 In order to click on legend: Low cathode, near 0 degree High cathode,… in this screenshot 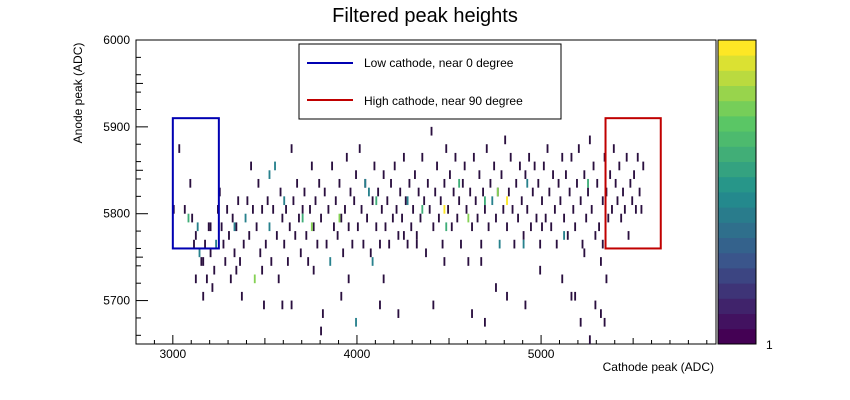, I will do `click(430, 81)`.